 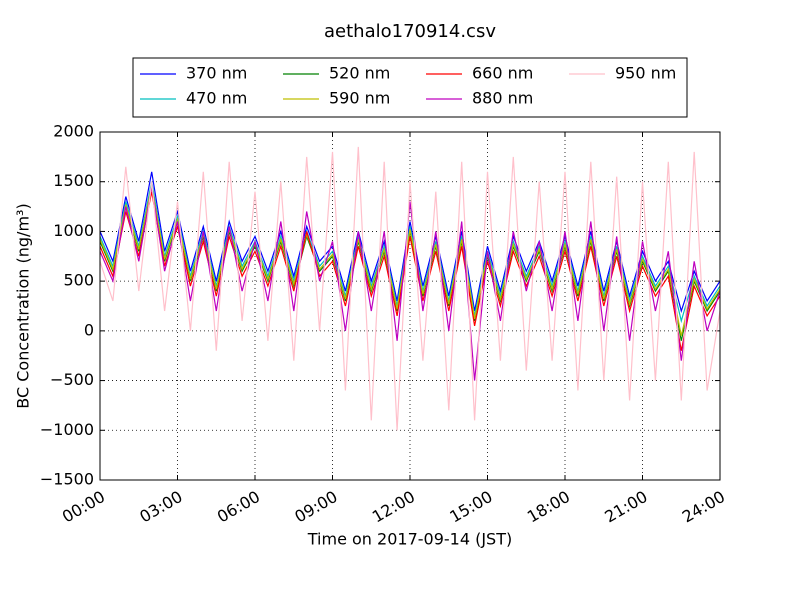 What do you see at coordinates (89, 329) in the screenshot?
I see `y-tick-label: 0` at bounding box center [89, 329].